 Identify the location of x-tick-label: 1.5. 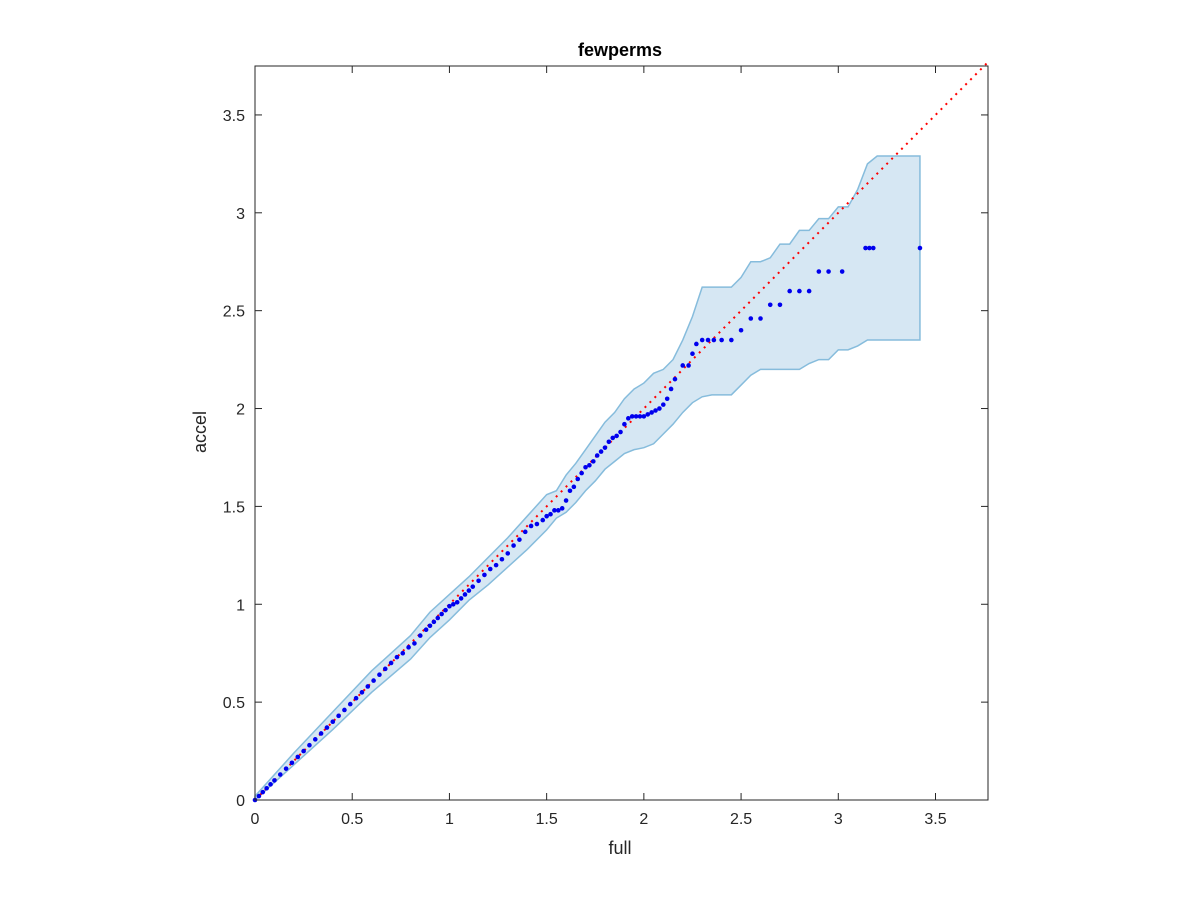
(547, 819).